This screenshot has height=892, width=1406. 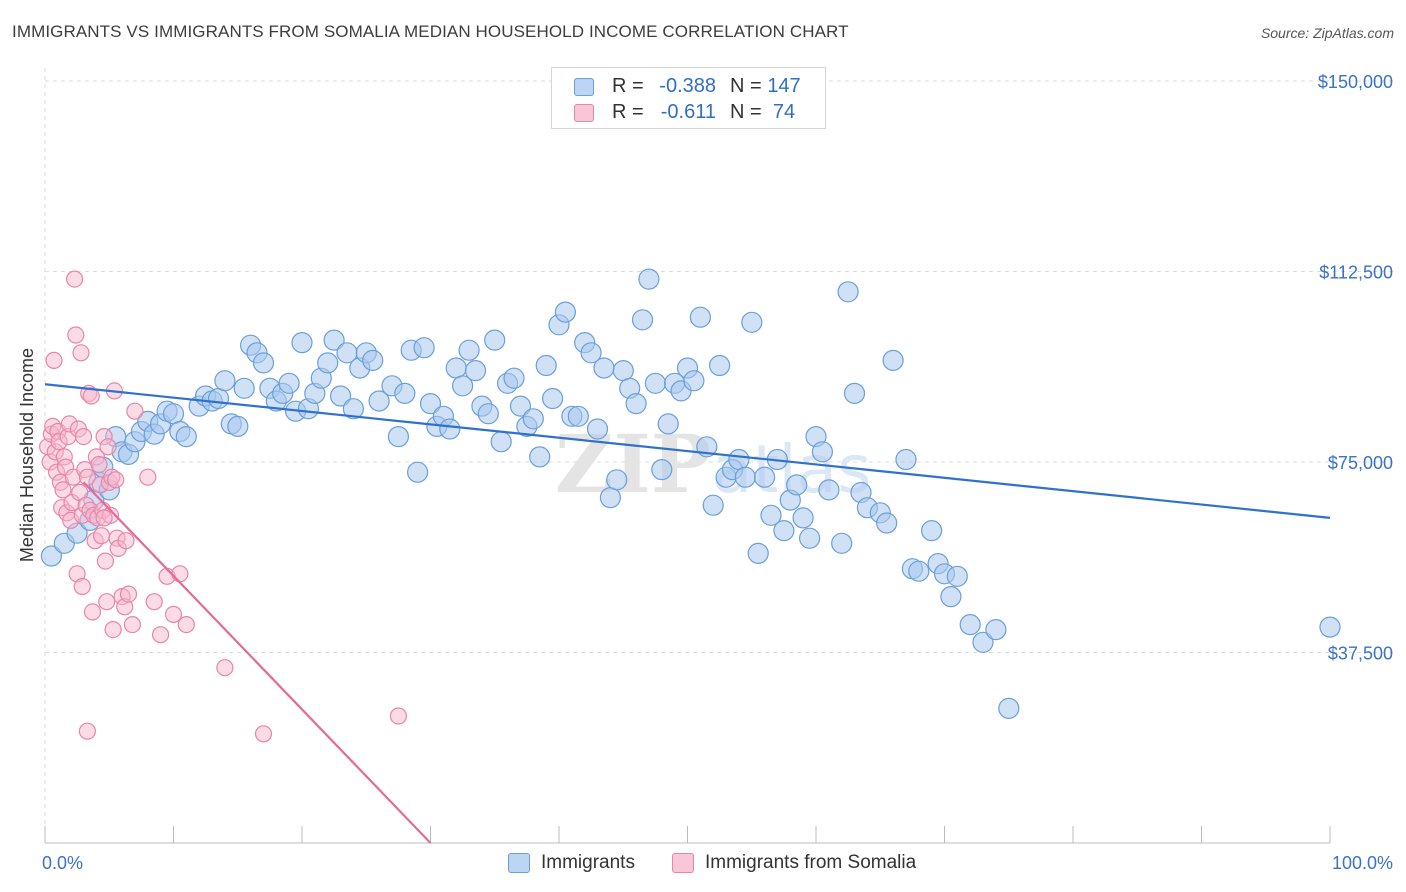 I want to click on somalia-trend-line, so click(x=257, y=662).